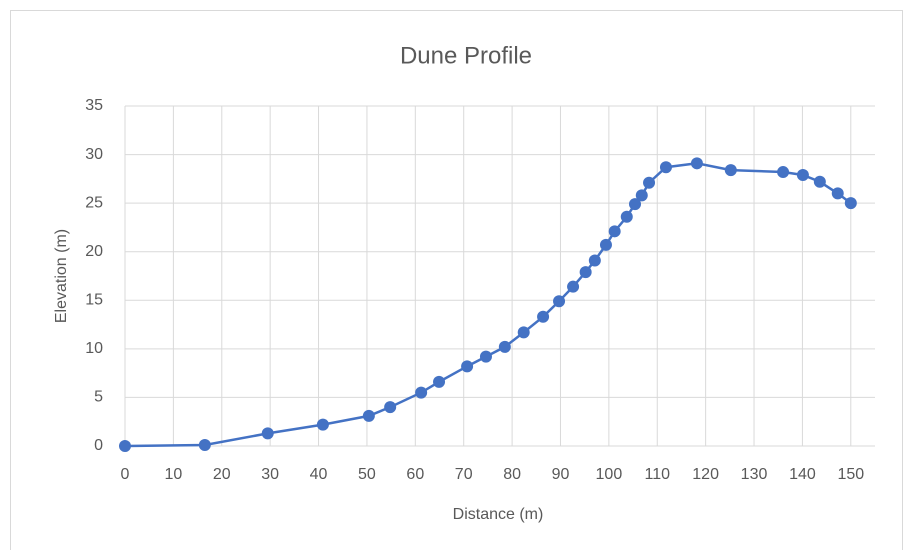 The image size is (913, 550). Describe the element at coordinates (98, 445) in the screenshot. I see `y-tick-label: 0` at that location.